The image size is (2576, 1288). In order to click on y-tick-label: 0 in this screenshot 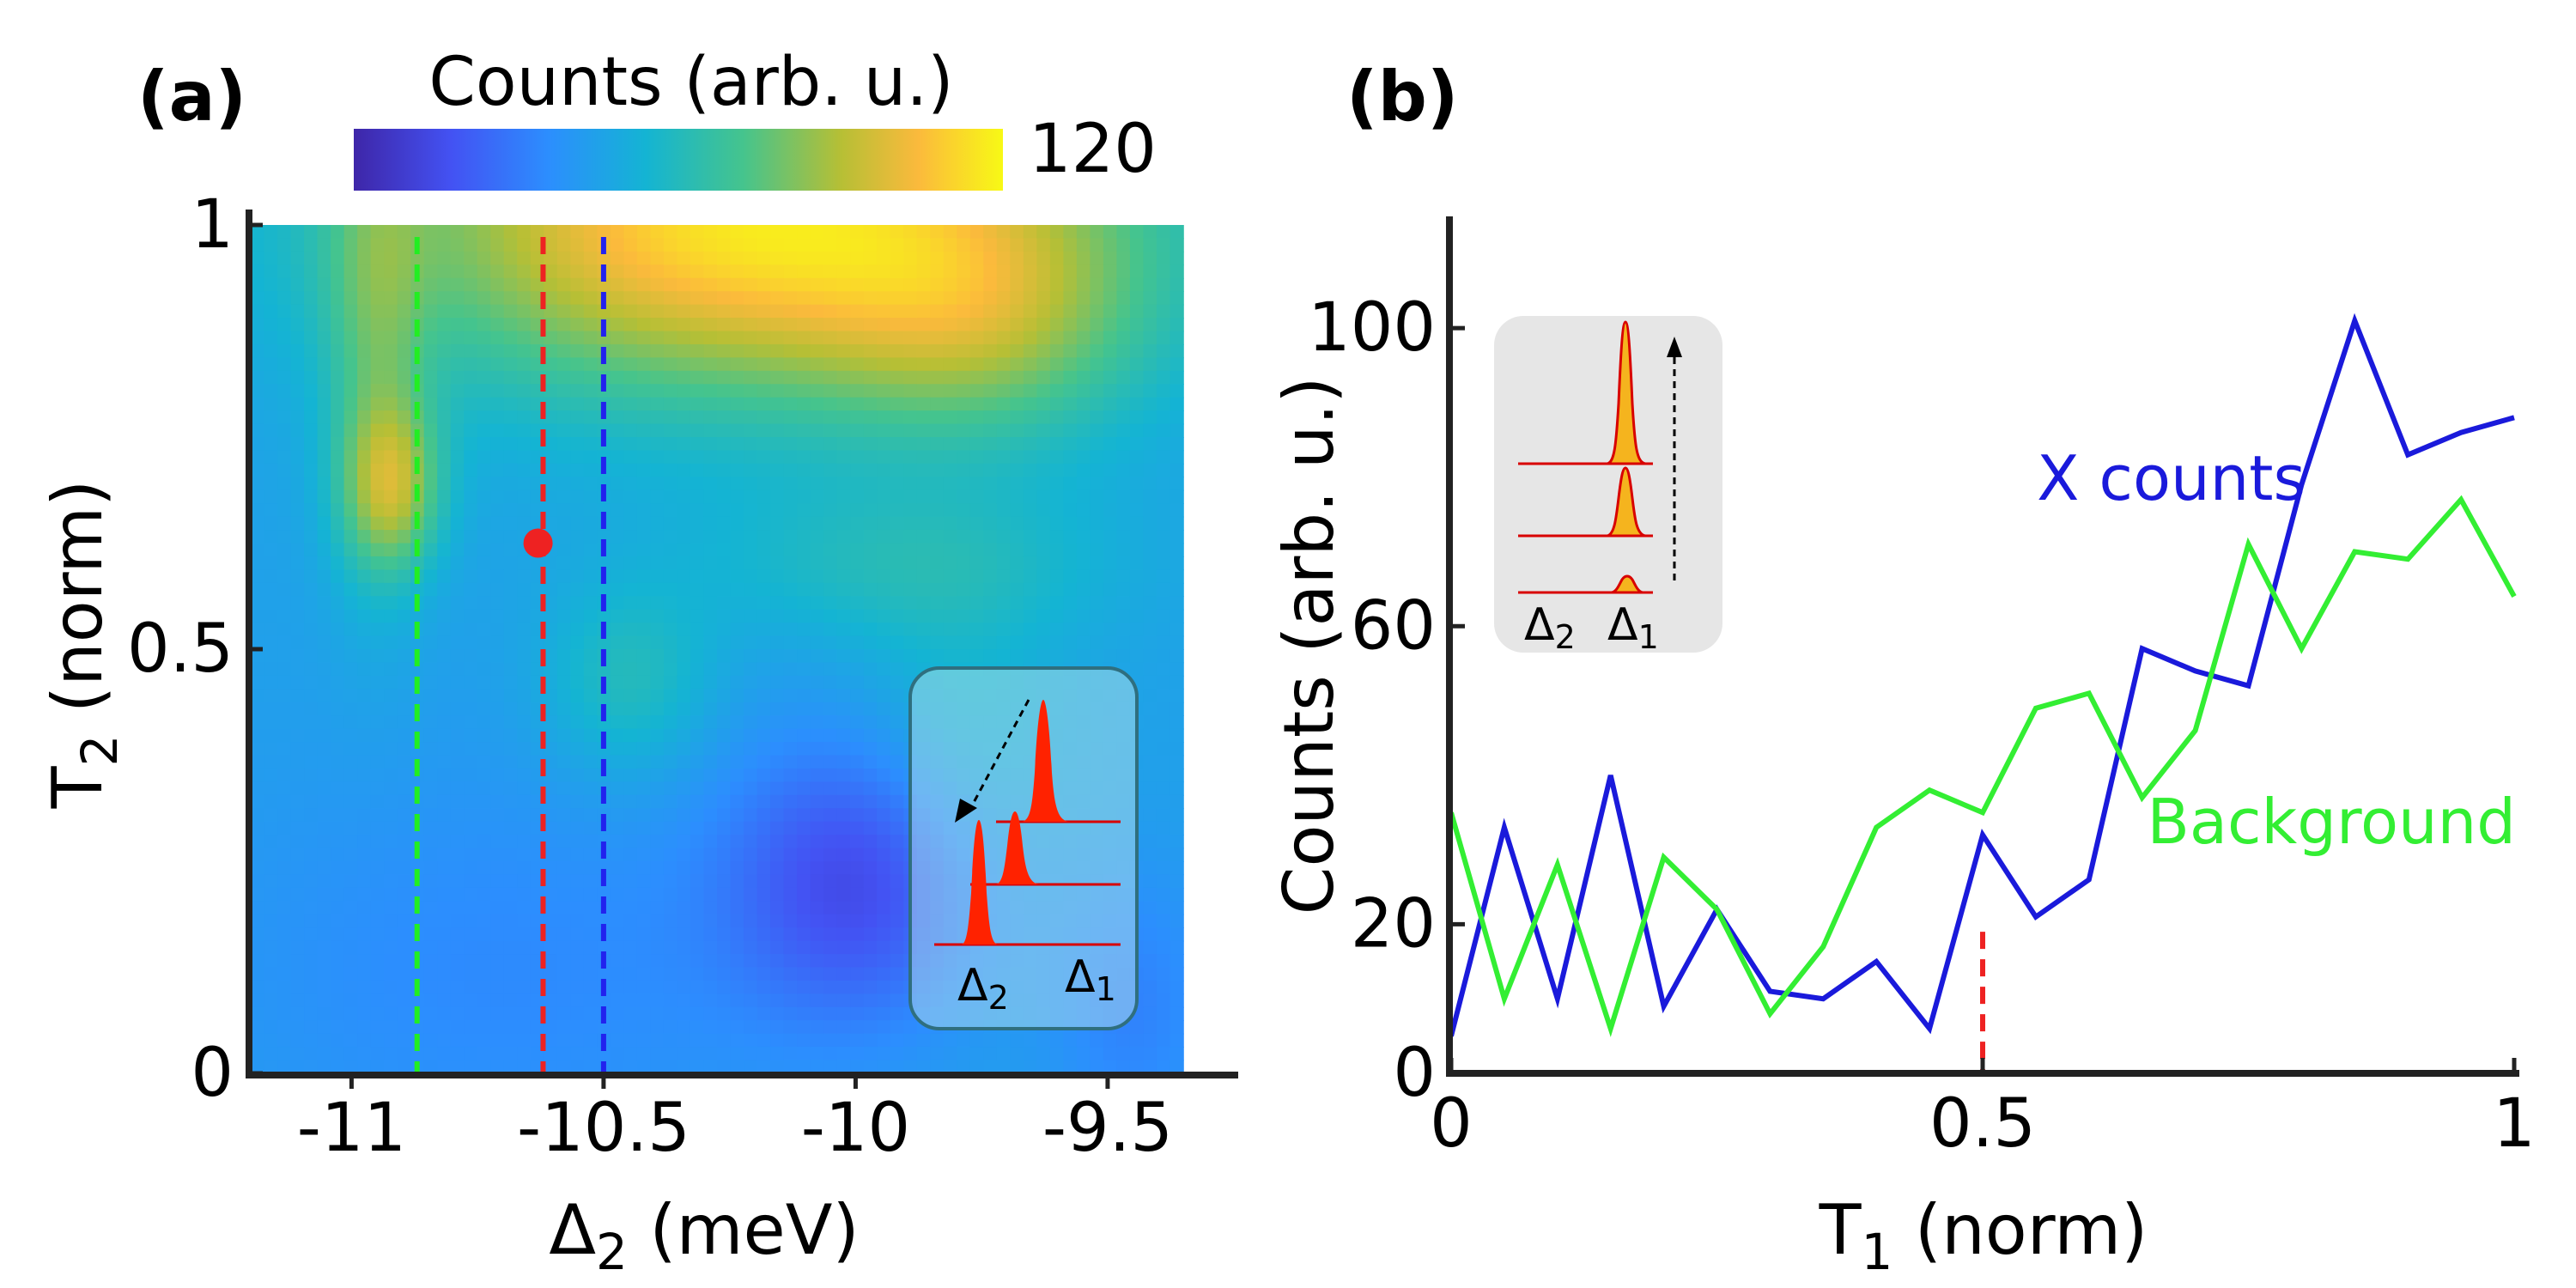, I will do `click(213, 1074)`.